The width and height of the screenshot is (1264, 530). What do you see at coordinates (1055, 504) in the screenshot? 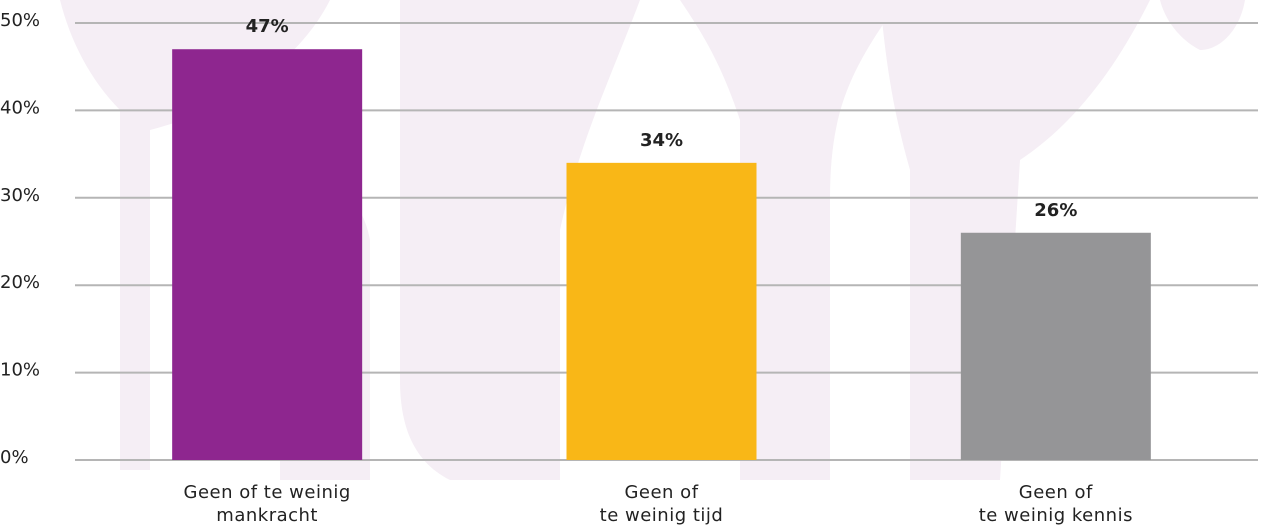
I see `x-tick-label: Geen of te weinig kennis` at bounding box center [1055, 504].